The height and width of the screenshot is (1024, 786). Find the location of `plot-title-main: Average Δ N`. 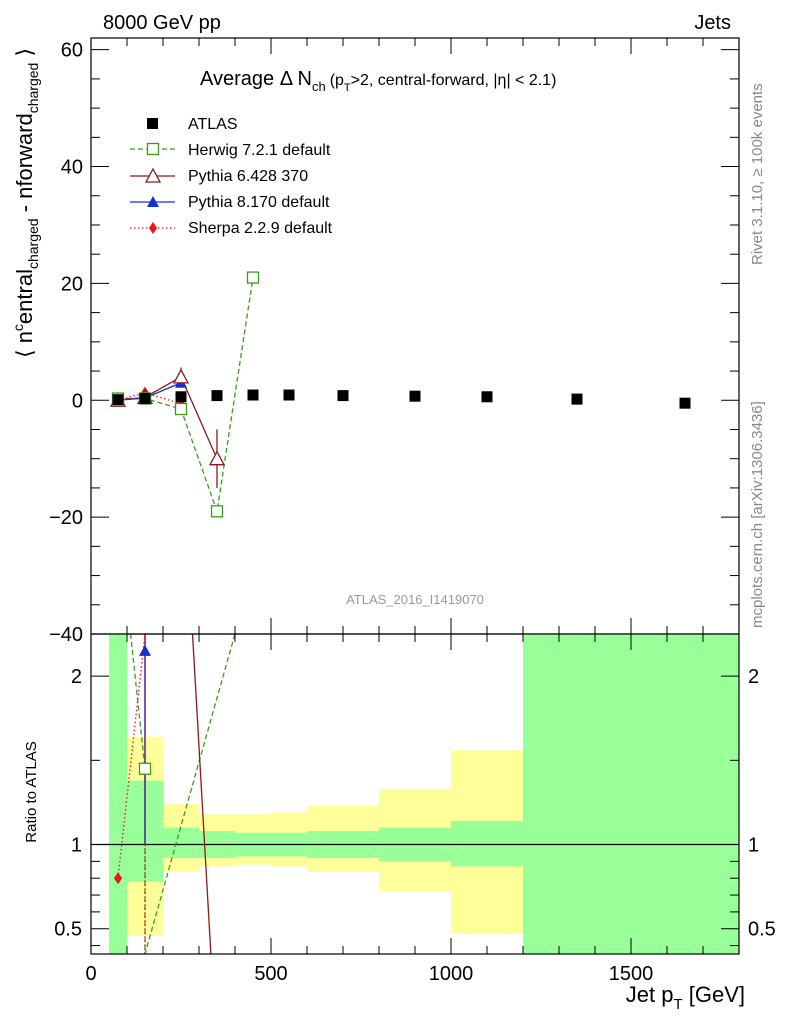

plot-title-main: Average Δ N is located at coordinates (256, 79).